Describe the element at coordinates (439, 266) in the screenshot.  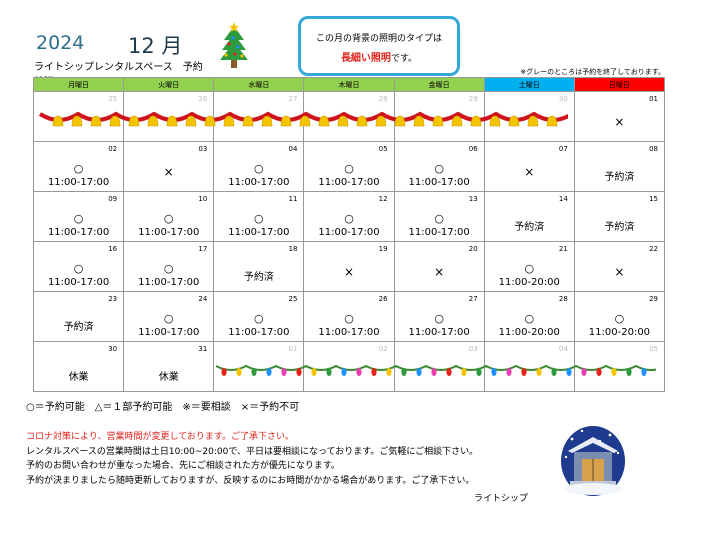
I see `day-cell: 20 ×` at that location.